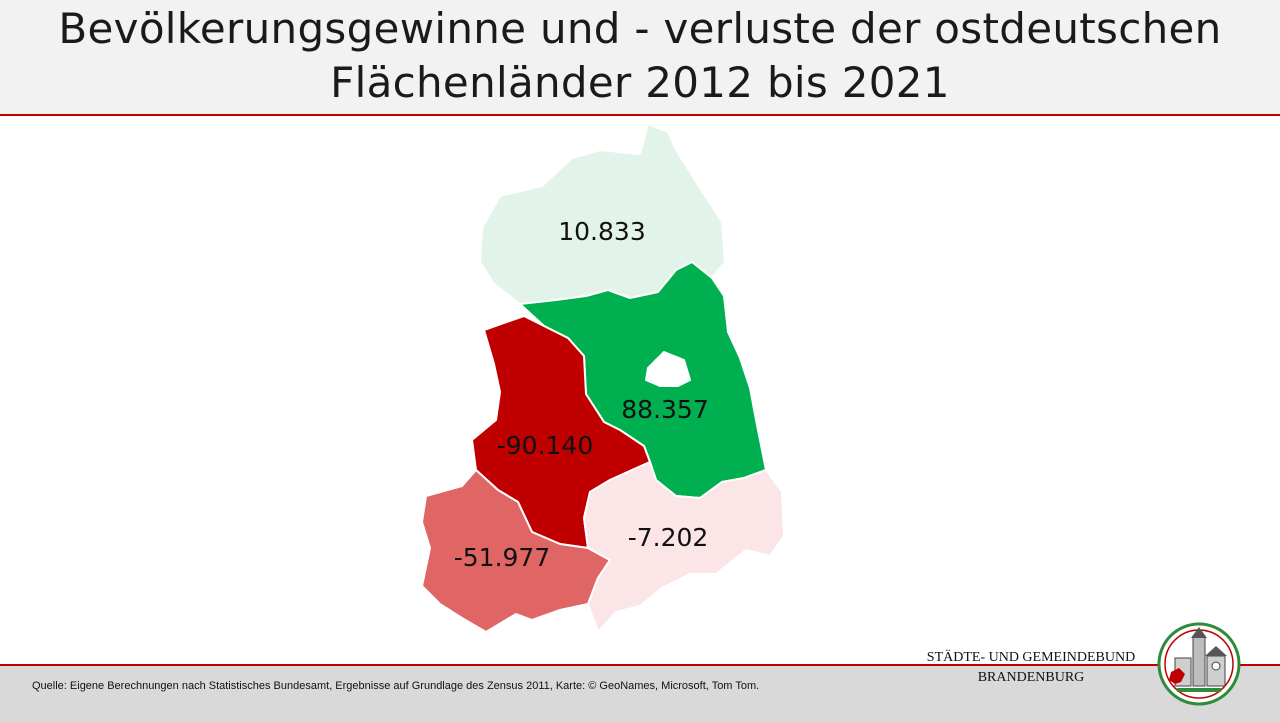 Image resolution: width=1280 pixels, height=722 pixels. Describe the element at coordinates (664, 409) in the screenshot. I see `value-label-brandenburg: 88.357` at that location.